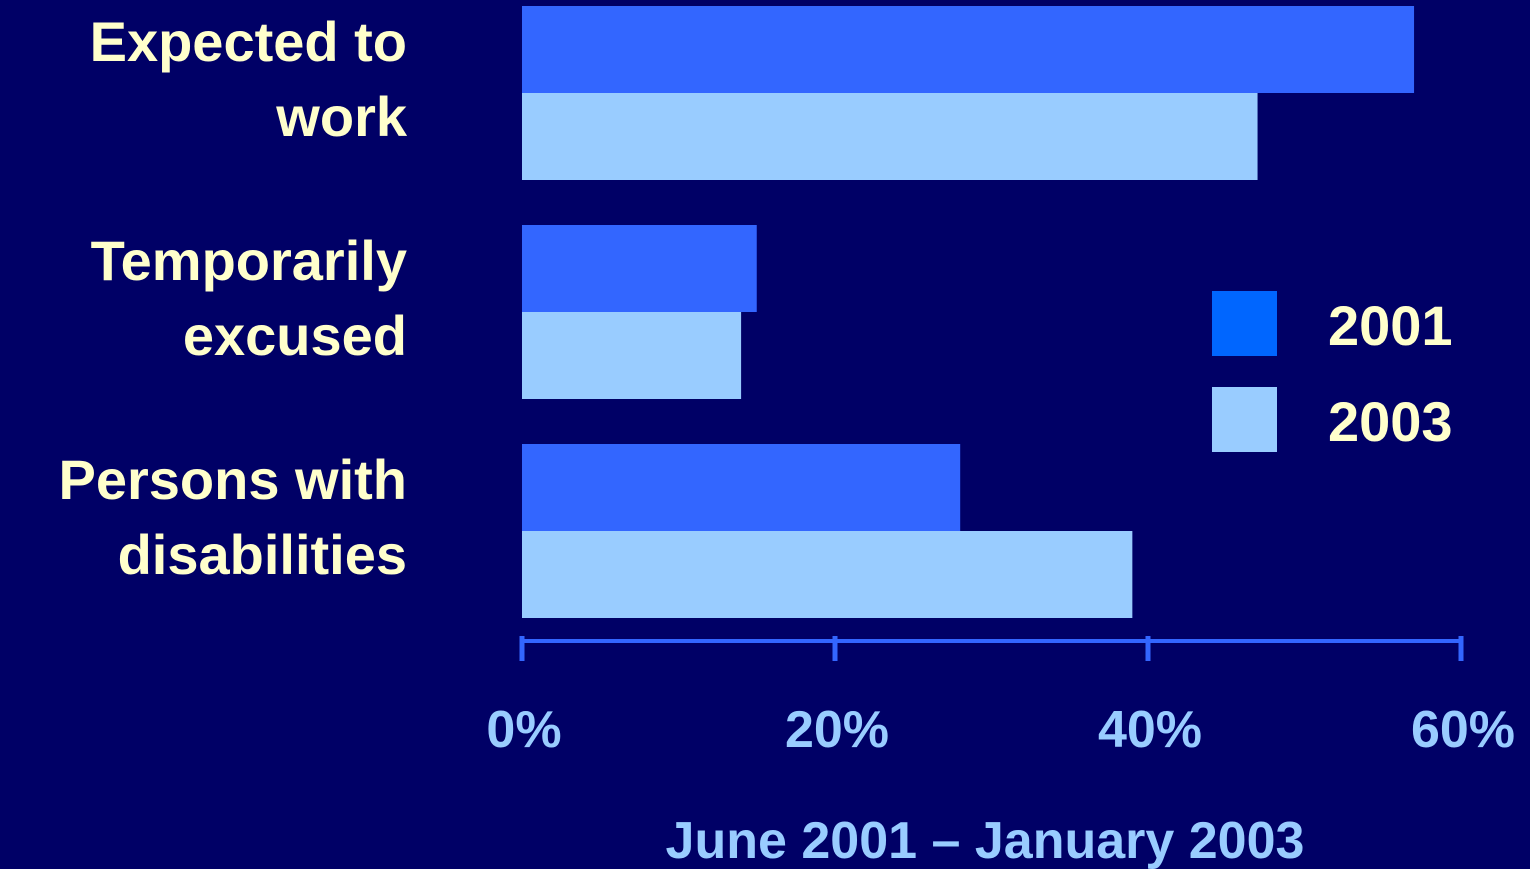 Image resolution: width=1530 pixels, height=869 pixels. What do you see at coordinates (1000, 697) in the screenshot?
I see `x-axis: 0% 20% 40% 60%` at bounding box center [1000, 697].